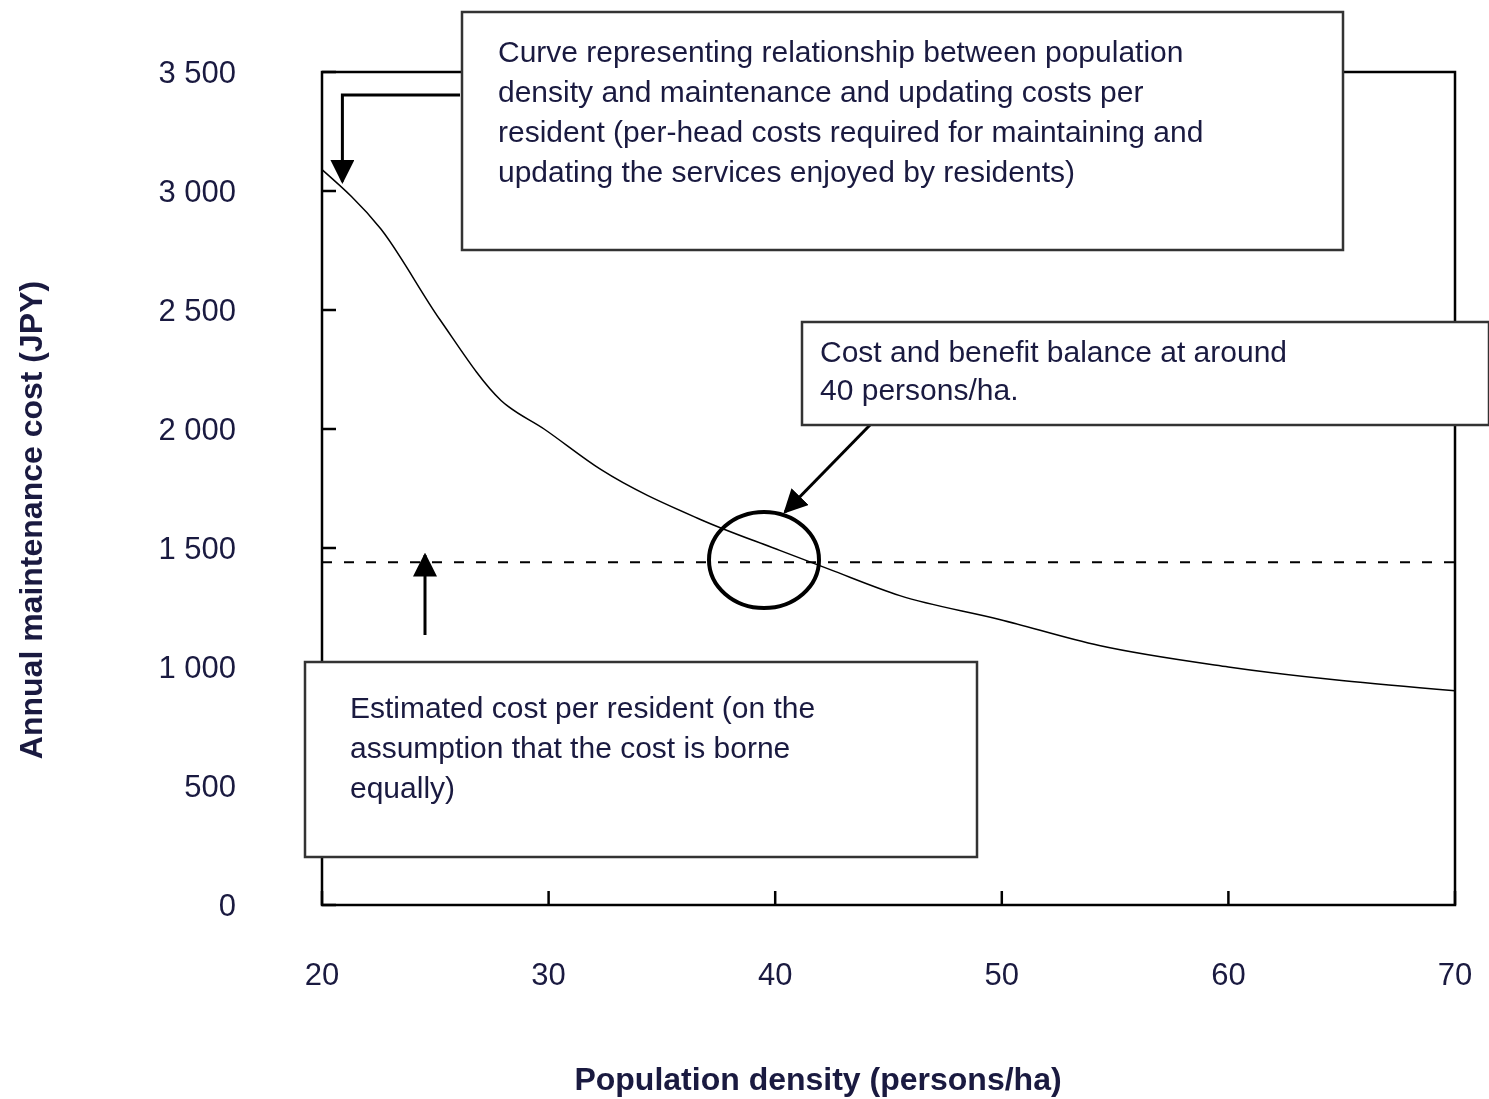 The width and height of the screenshot is (1489, 1099). Describe the element at coordinates (775, 974) in the screenshot. I see `x-tick-label: 40` at that location.